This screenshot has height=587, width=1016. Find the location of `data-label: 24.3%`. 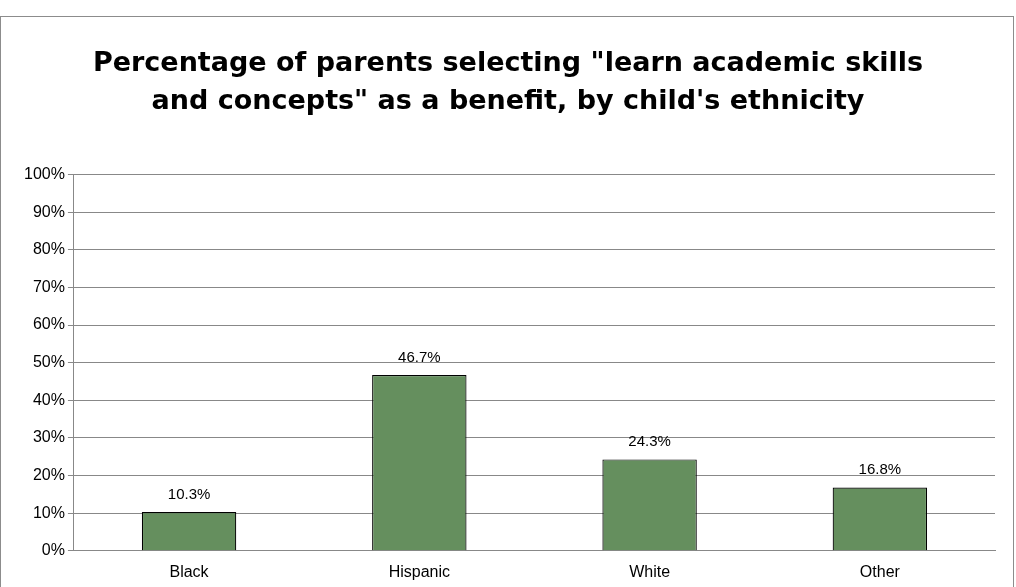

data-label: 24.3% is located at coordinates (649, 441).